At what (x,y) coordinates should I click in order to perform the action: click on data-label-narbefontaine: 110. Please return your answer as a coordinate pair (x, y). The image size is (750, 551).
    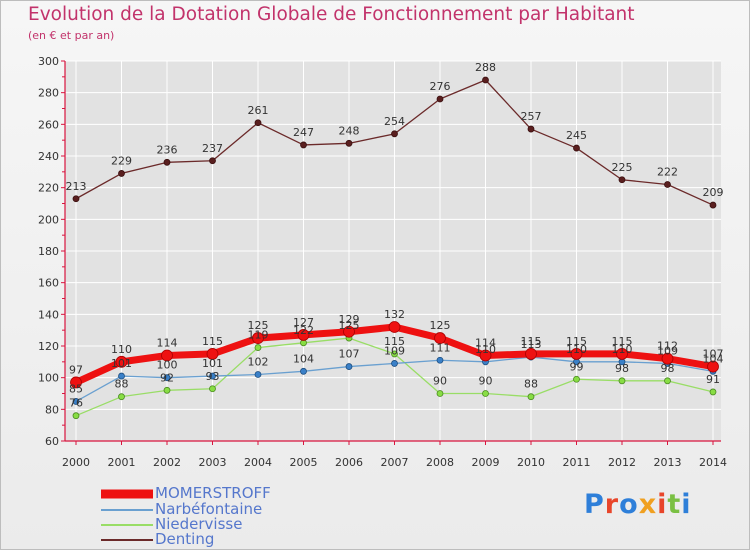
    Looking at the image, I should click on (622, 349).